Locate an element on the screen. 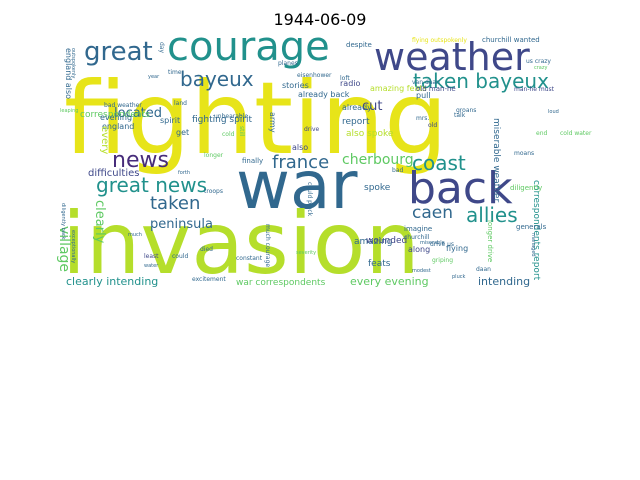 Image resolution: width=640 pixels, height=480 pixels. cloud-word: old is located at coordinates (432, 125).